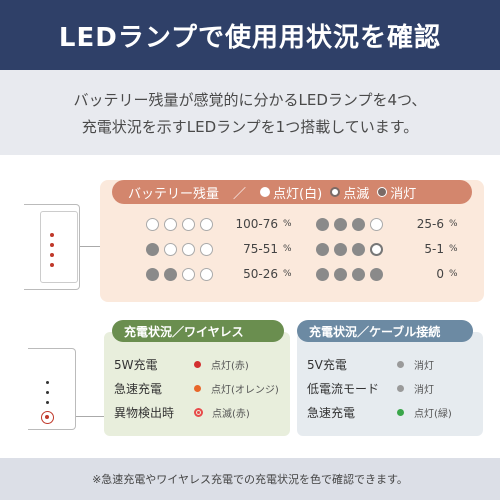 This screenshot has width=500, height=500. What do you see at coordinates (260, 274) in the screenshot?
I see `battery-range: 50-26` at bounding box center [260, 274].